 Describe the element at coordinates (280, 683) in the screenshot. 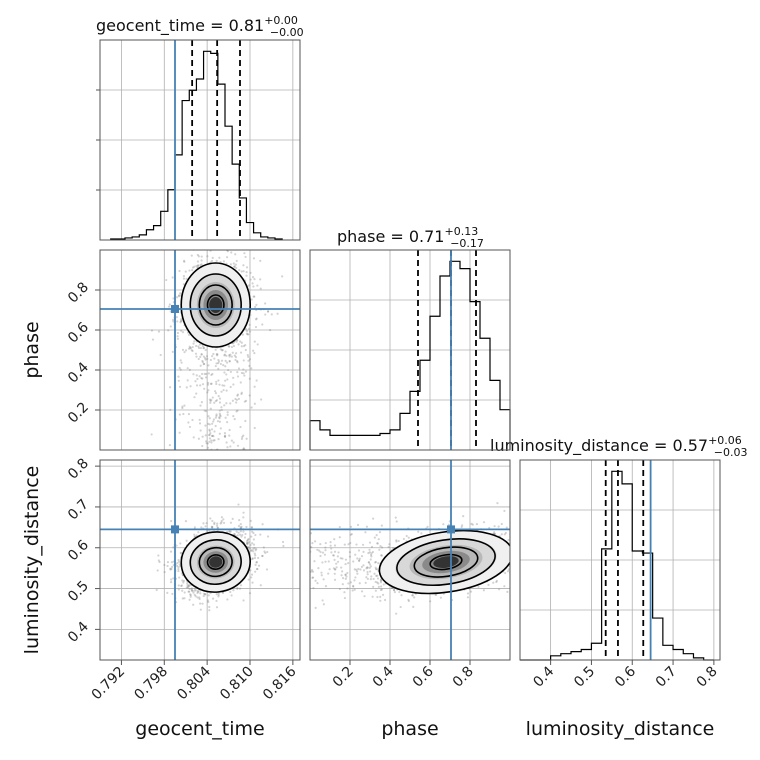

I see `x-tick-label: 0.816` at that location.